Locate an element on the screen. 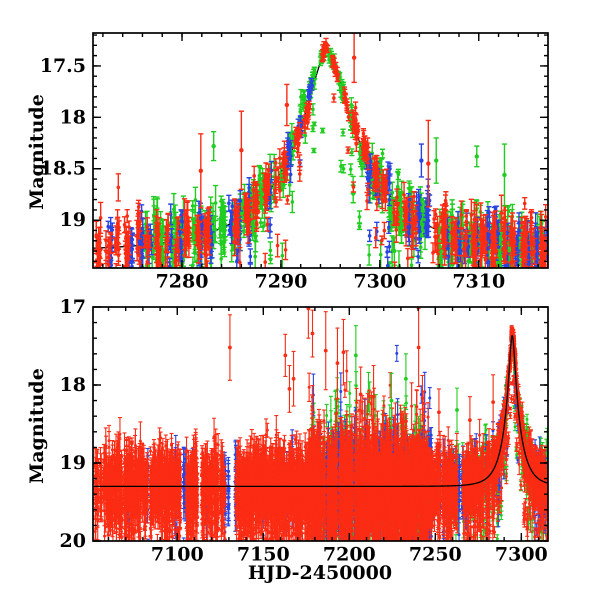 This screenshot has width=600, height=600. bottom-panel-x-axis-label: HJD-2450000 is located at coordinates (320, 573).